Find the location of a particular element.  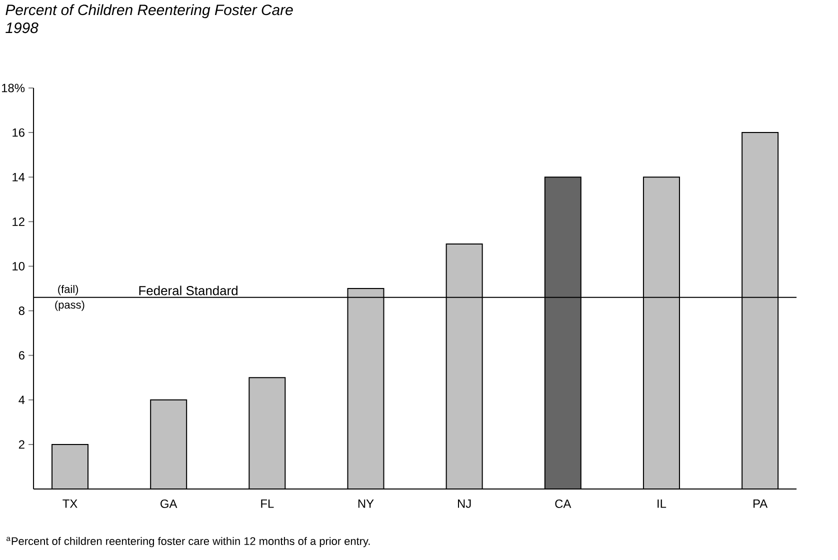

x-tick-label: GA is located at coordinates (169, 504).